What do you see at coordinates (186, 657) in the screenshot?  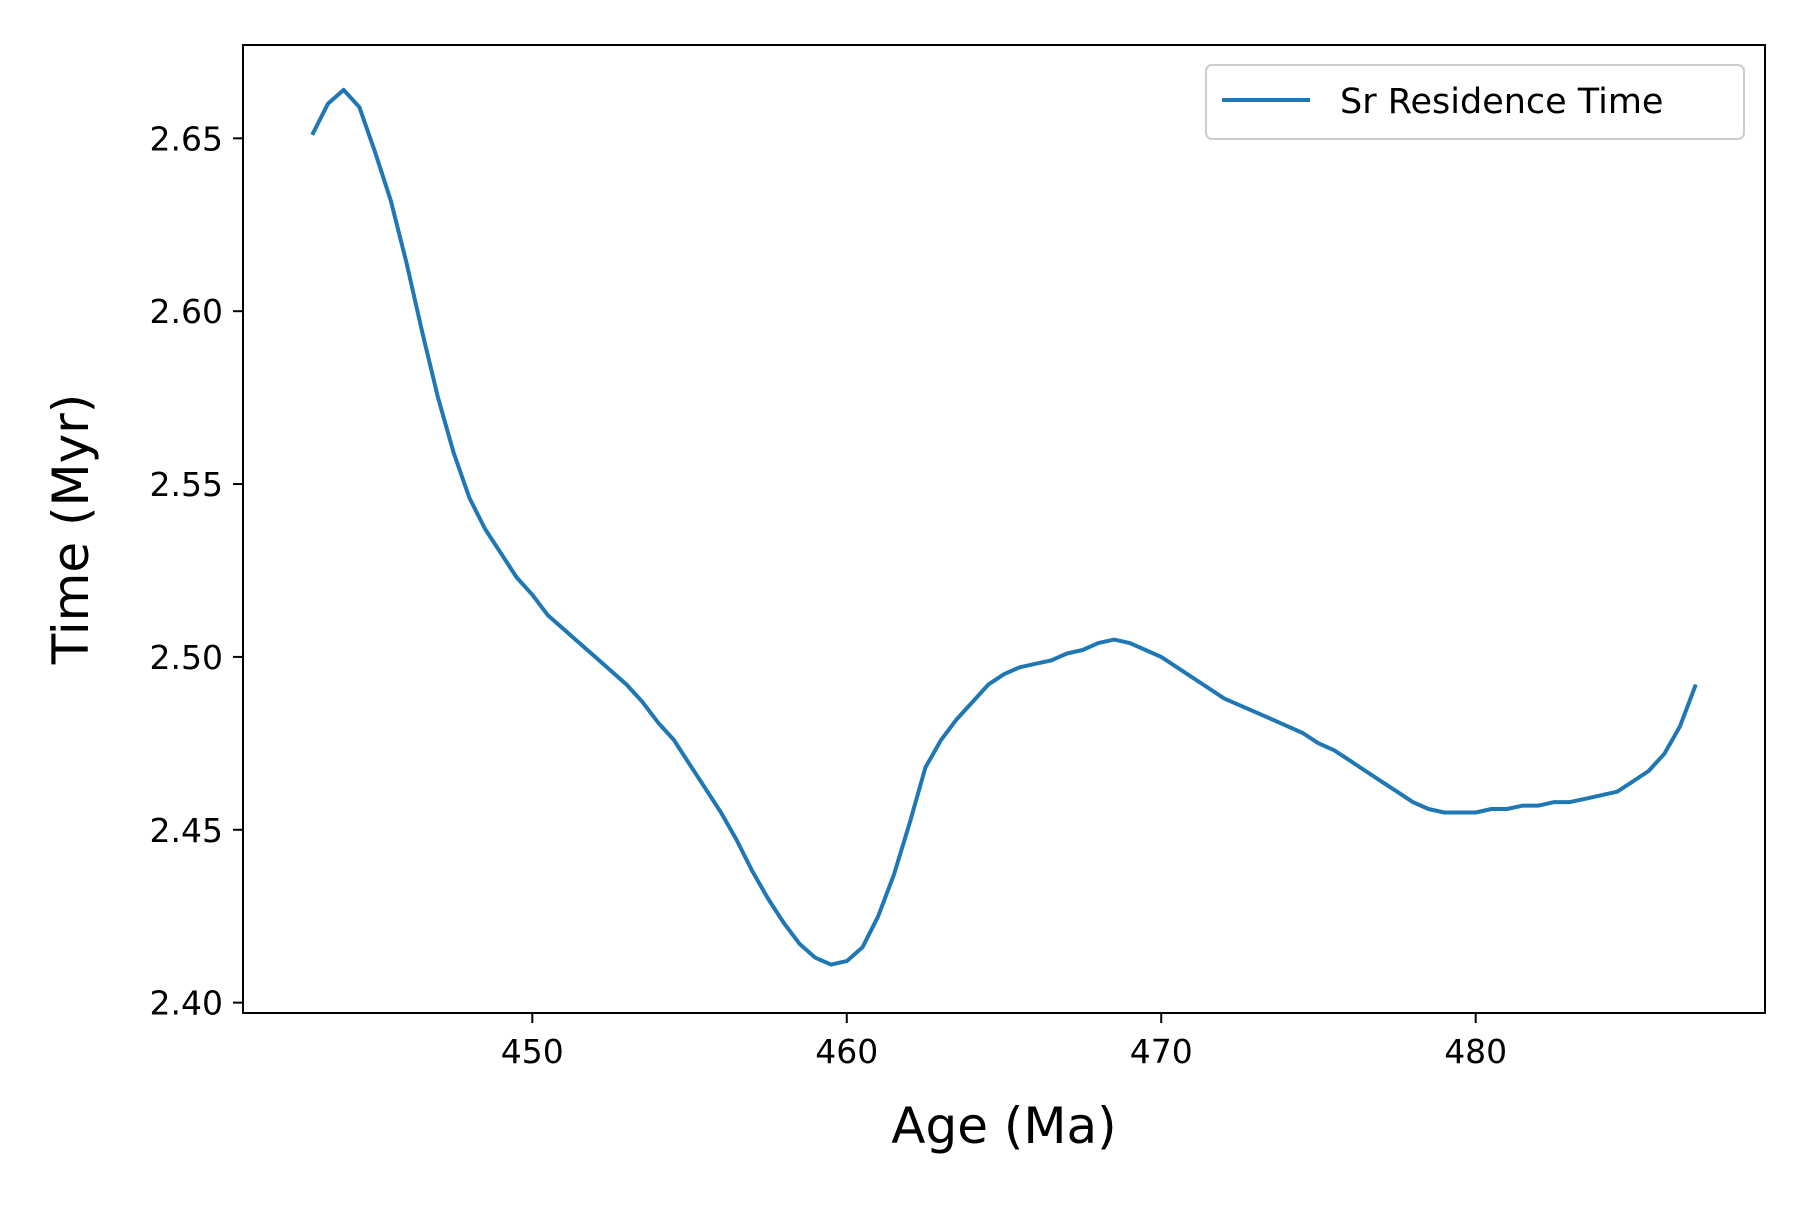 I see `y-tick-label: 2.50` at bounding box center [186, 657].